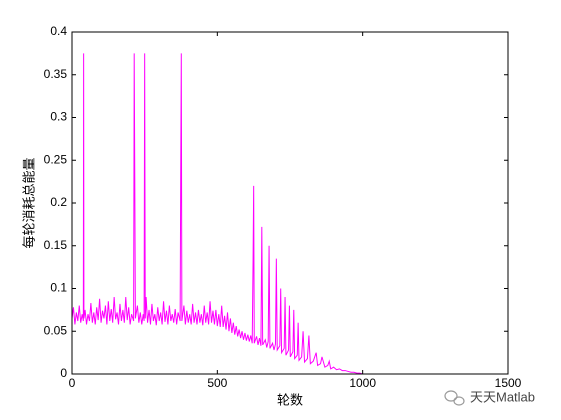 The width and height of the screenshot is (561, 420). What do you see at coordinates (217, 383) in the screenshot?
I see `x-tick-label: 500` at bounding box center [217, 383].